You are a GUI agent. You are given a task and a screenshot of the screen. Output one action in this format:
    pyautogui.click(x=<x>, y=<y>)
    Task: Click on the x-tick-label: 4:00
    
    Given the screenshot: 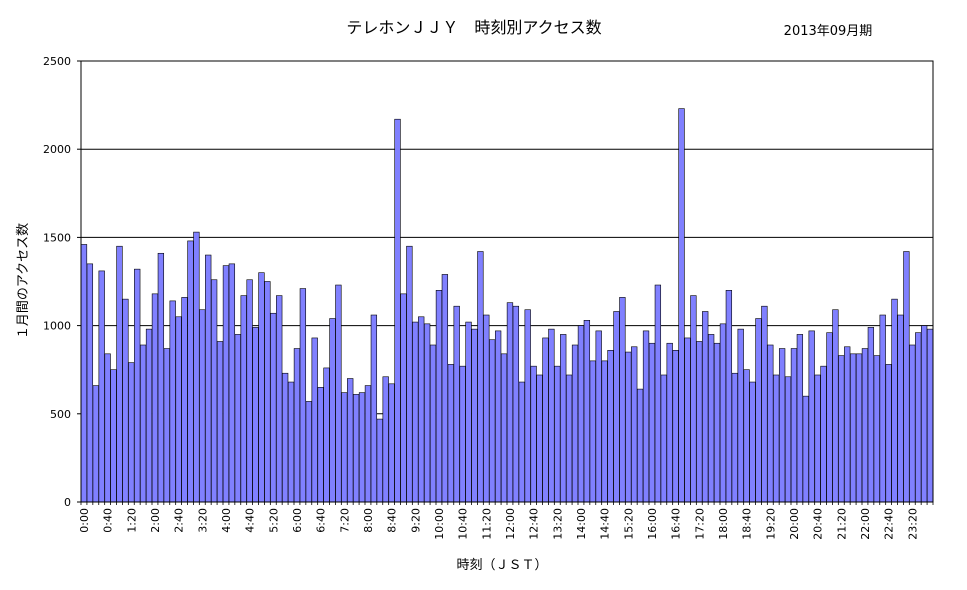 What is the action you would take?
    pyautogui.click(x=226, y=520)
    